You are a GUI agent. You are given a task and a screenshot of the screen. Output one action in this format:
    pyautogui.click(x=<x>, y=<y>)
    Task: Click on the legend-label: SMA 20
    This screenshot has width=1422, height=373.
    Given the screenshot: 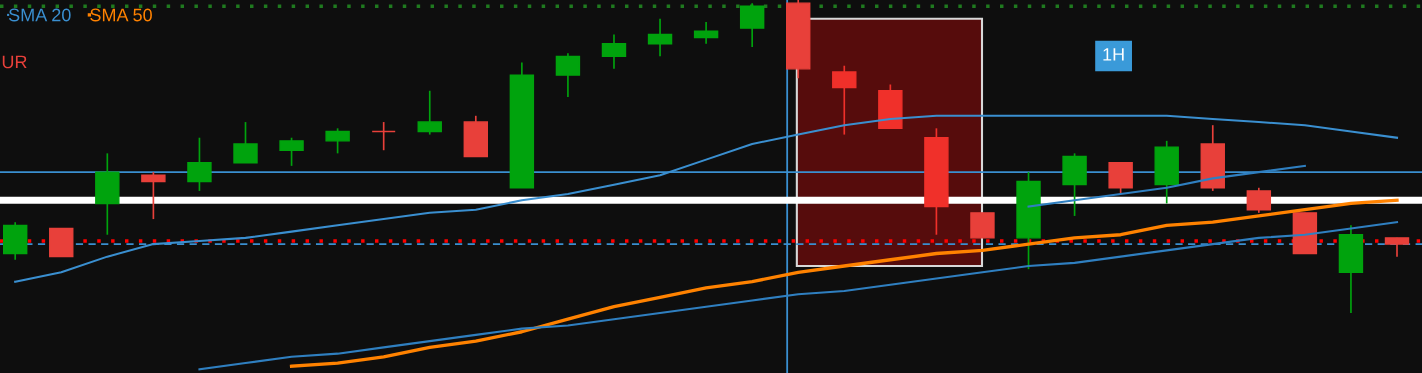 What is the action you would take?
    pyautogui.click(x=39, y=15)
    